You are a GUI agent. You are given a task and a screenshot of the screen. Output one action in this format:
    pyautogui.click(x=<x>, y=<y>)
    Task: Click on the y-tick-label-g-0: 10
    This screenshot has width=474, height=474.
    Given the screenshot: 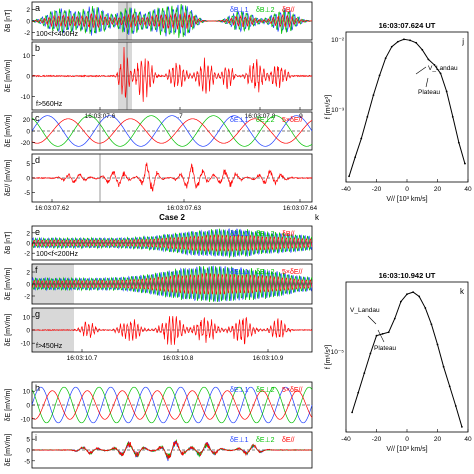 What is the action you would take?
    pyautogui.click(x=27, y=317)
    